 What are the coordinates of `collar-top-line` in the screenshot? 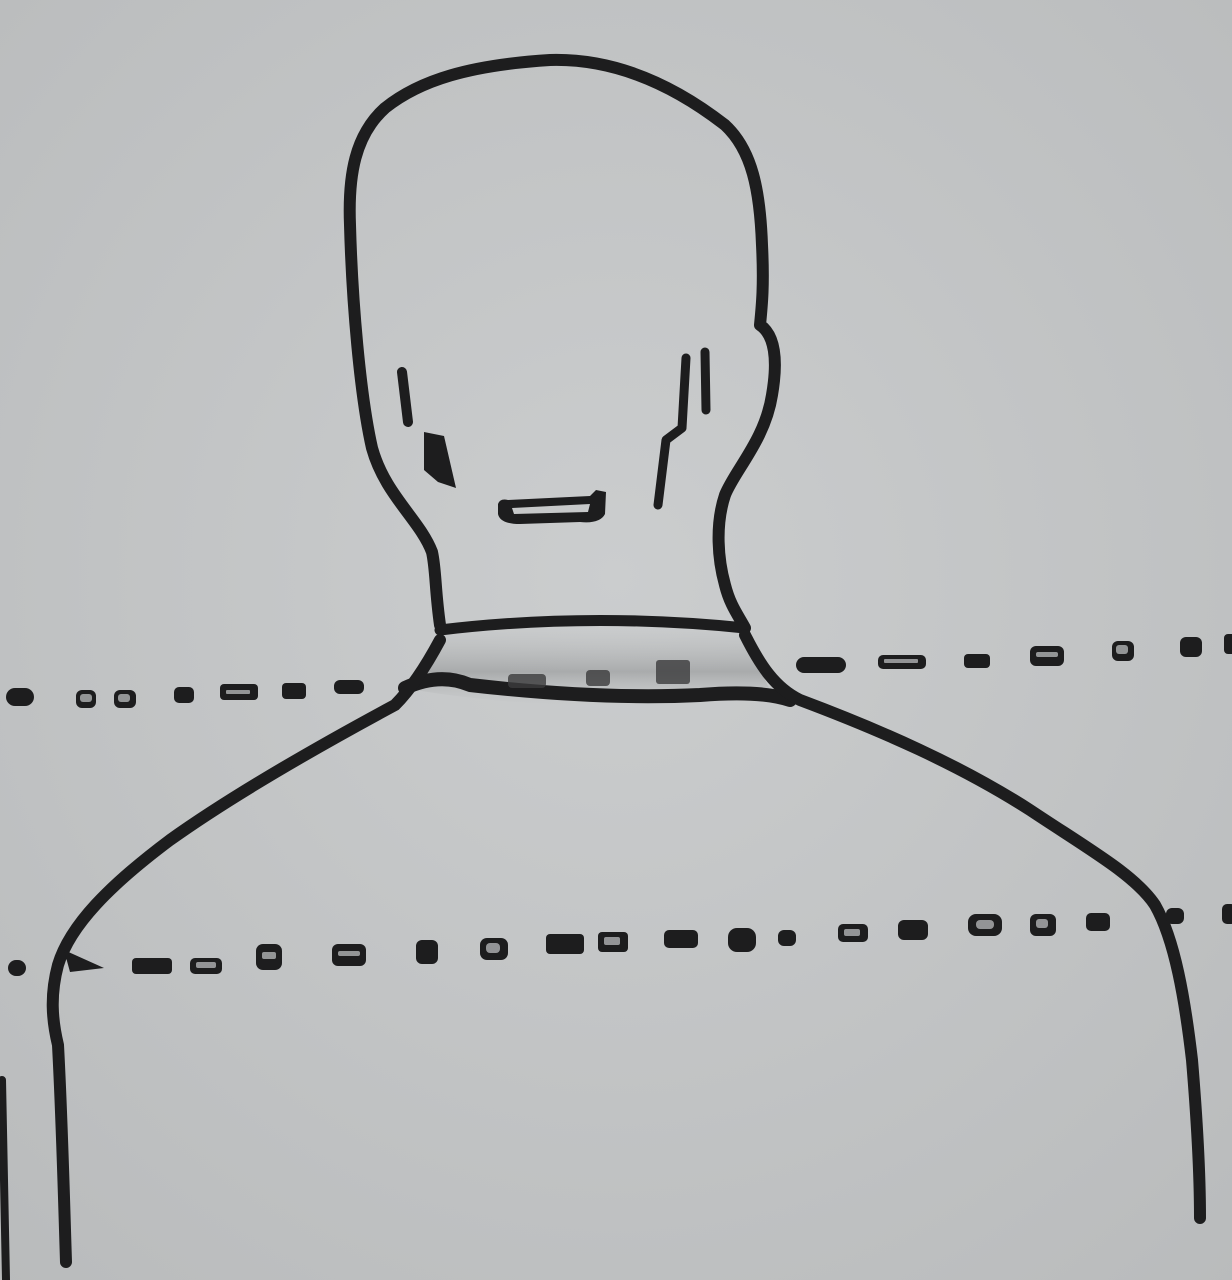 It's located at (592, 625).